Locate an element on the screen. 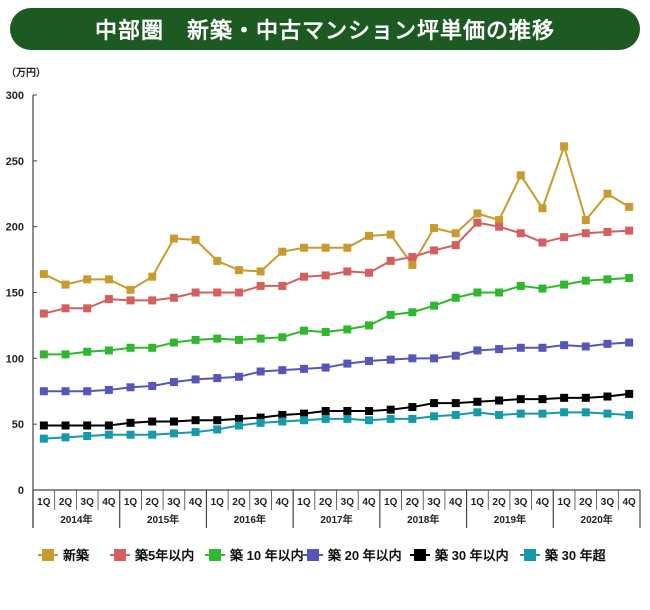 The width and height of the screenshot is (650, 610). x-year-label: 2017年 is located at coordinates (336, 519).